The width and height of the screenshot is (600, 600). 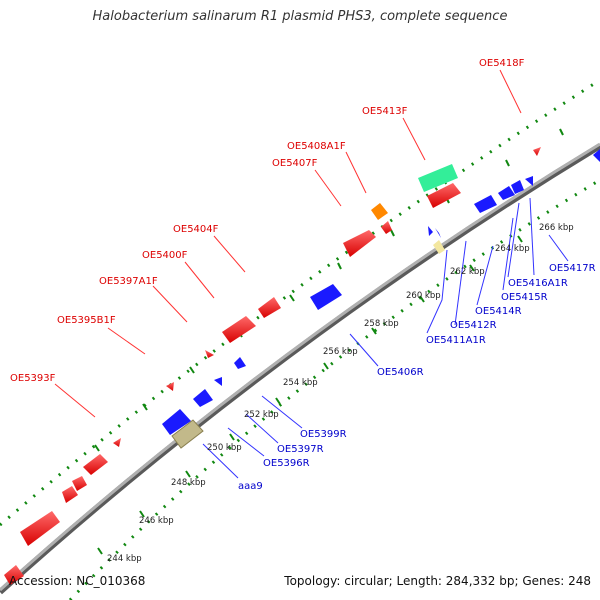 What do you see at coordinates (316, 146) in the screenshot?
I see `label-oe5408a1f: OE5408A1F` at bounding box center [316, 146].